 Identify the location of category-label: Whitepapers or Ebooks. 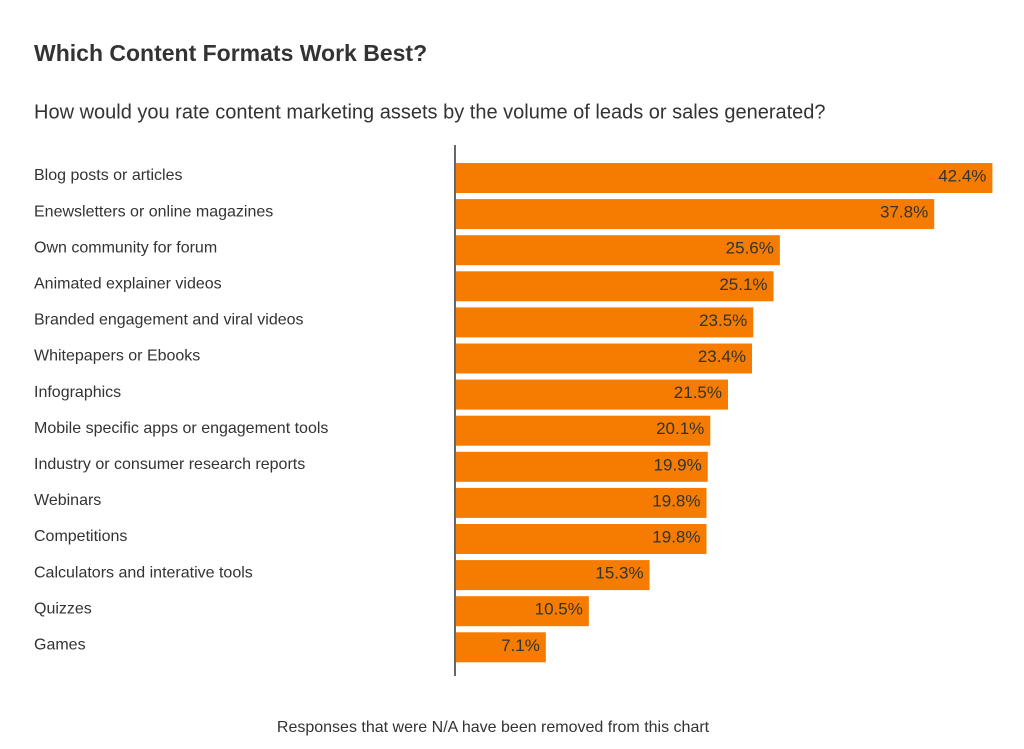
(117, 356).